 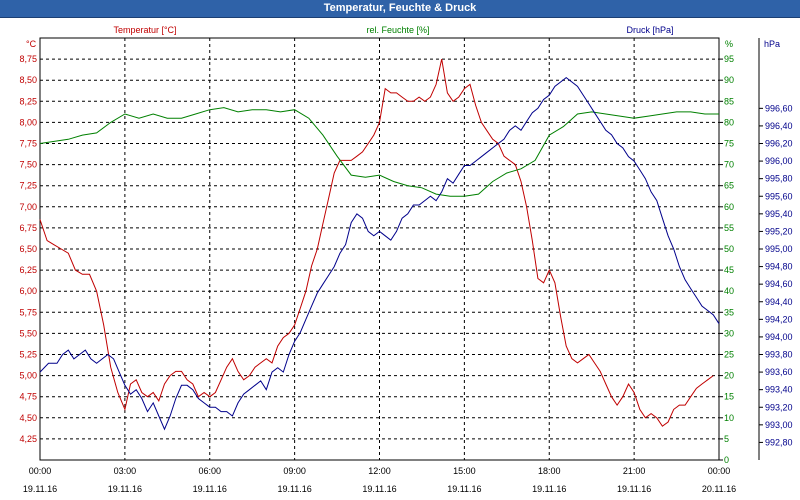 I want to click on humidity-tick-label: 60, so click(x=729, y=207).